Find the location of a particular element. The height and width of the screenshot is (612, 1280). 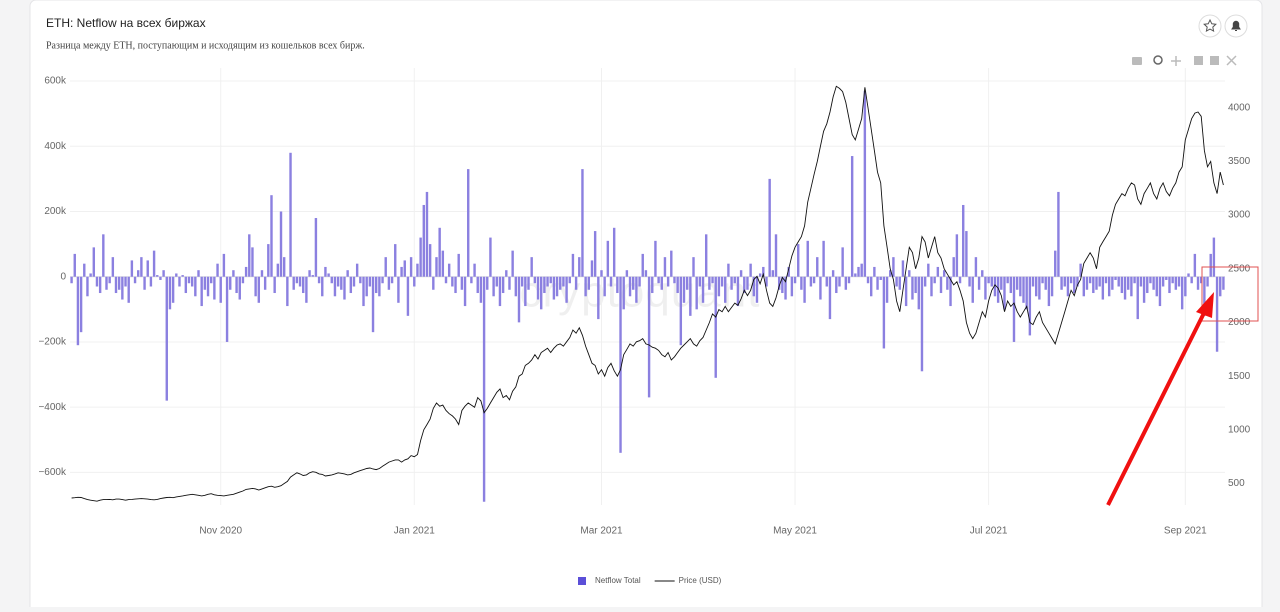

y2-tick-label: 3000 is located at coordinates (1239, 215).